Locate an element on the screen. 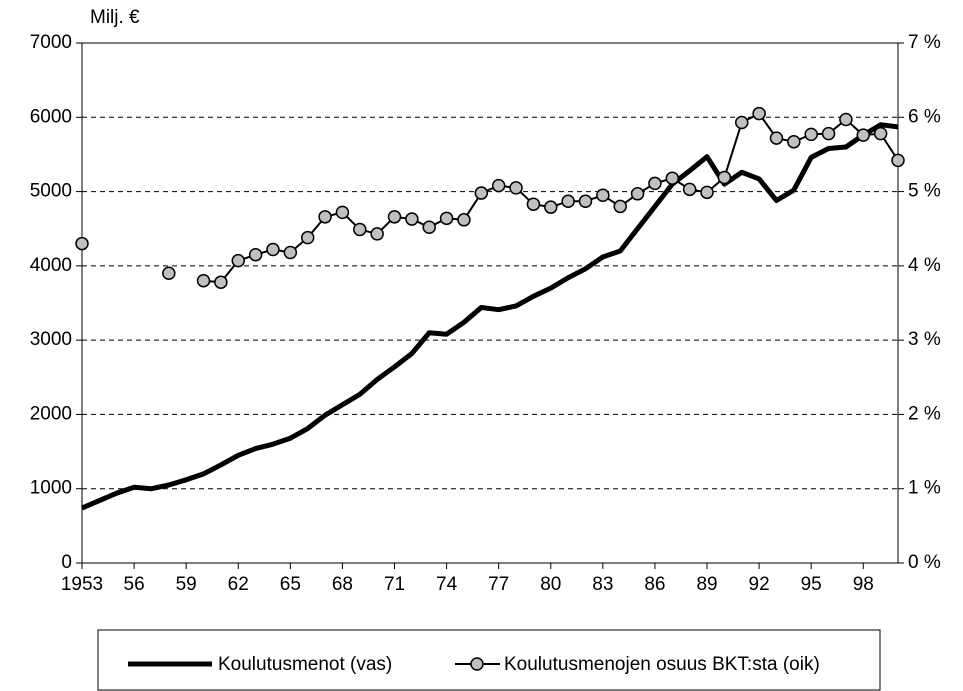 This screenshot has height=691, width=963. x-tick-label: 98 is located at coordinates (863, 584).